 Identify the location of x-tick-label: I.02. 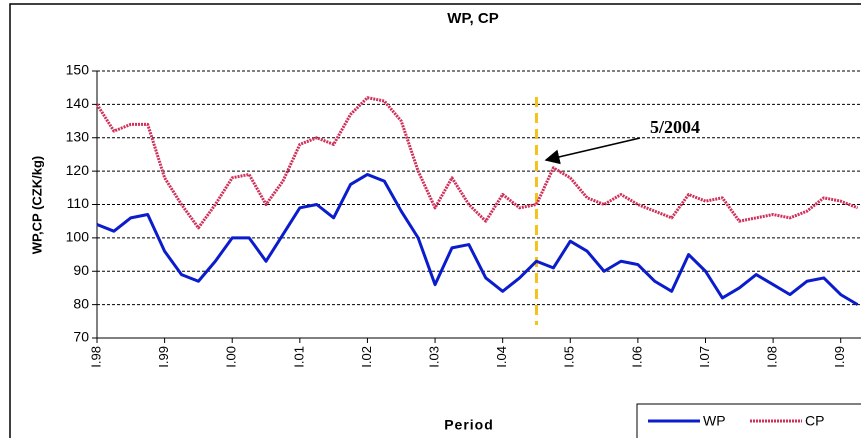
(366, 357).